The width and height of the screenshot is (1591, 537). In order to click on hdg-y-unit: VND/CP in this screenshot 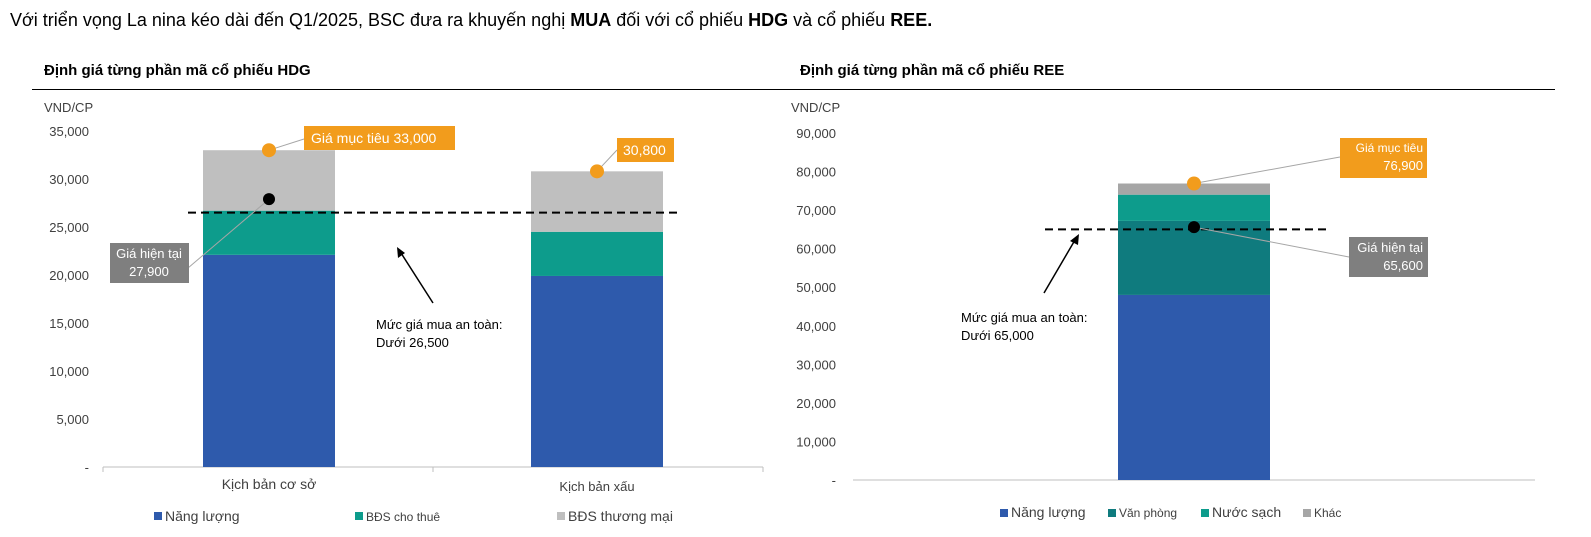, I will do `click(68, 107)`.